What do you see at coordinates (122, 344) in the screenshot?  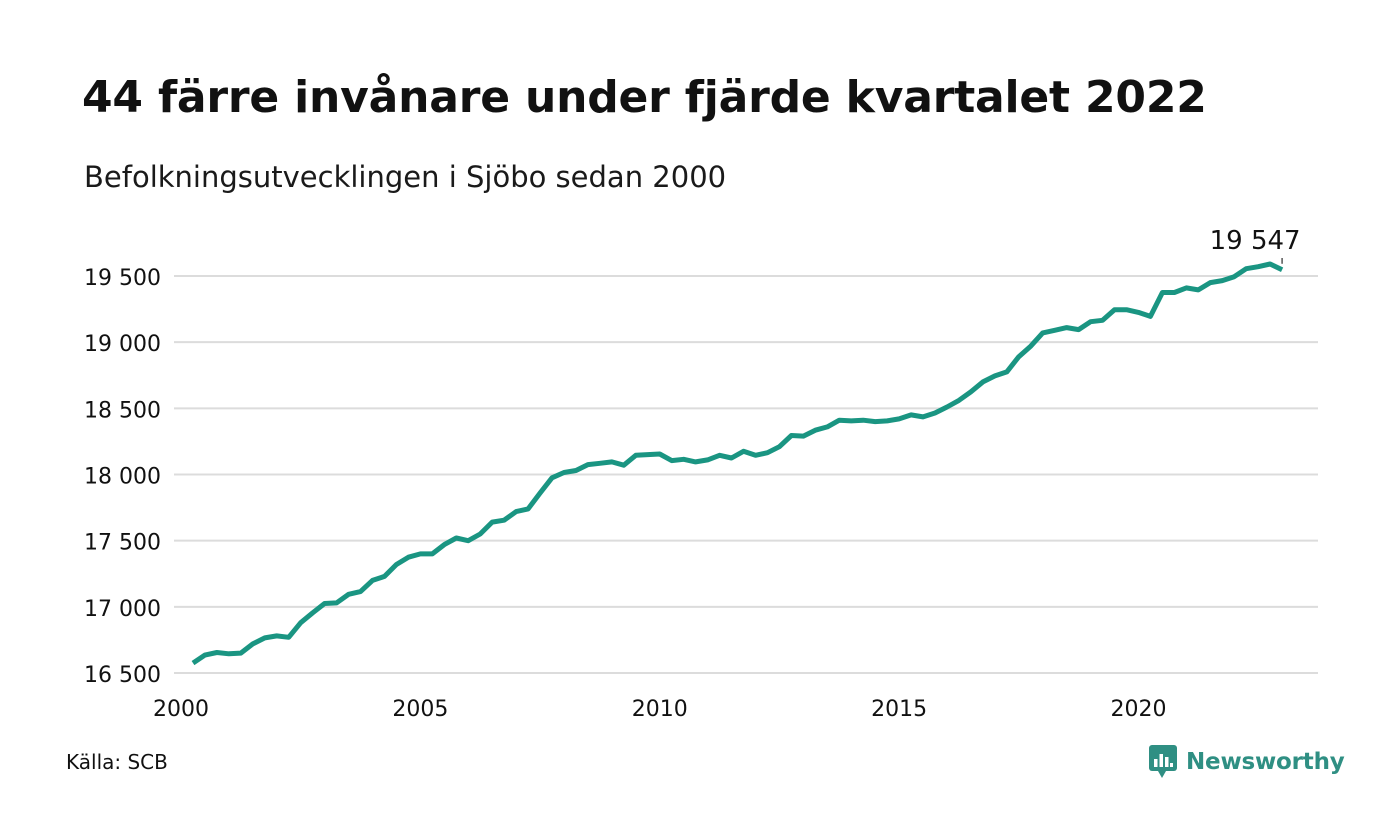 I see `y-tick-label: 19 000` at bounding box center [122, 344].